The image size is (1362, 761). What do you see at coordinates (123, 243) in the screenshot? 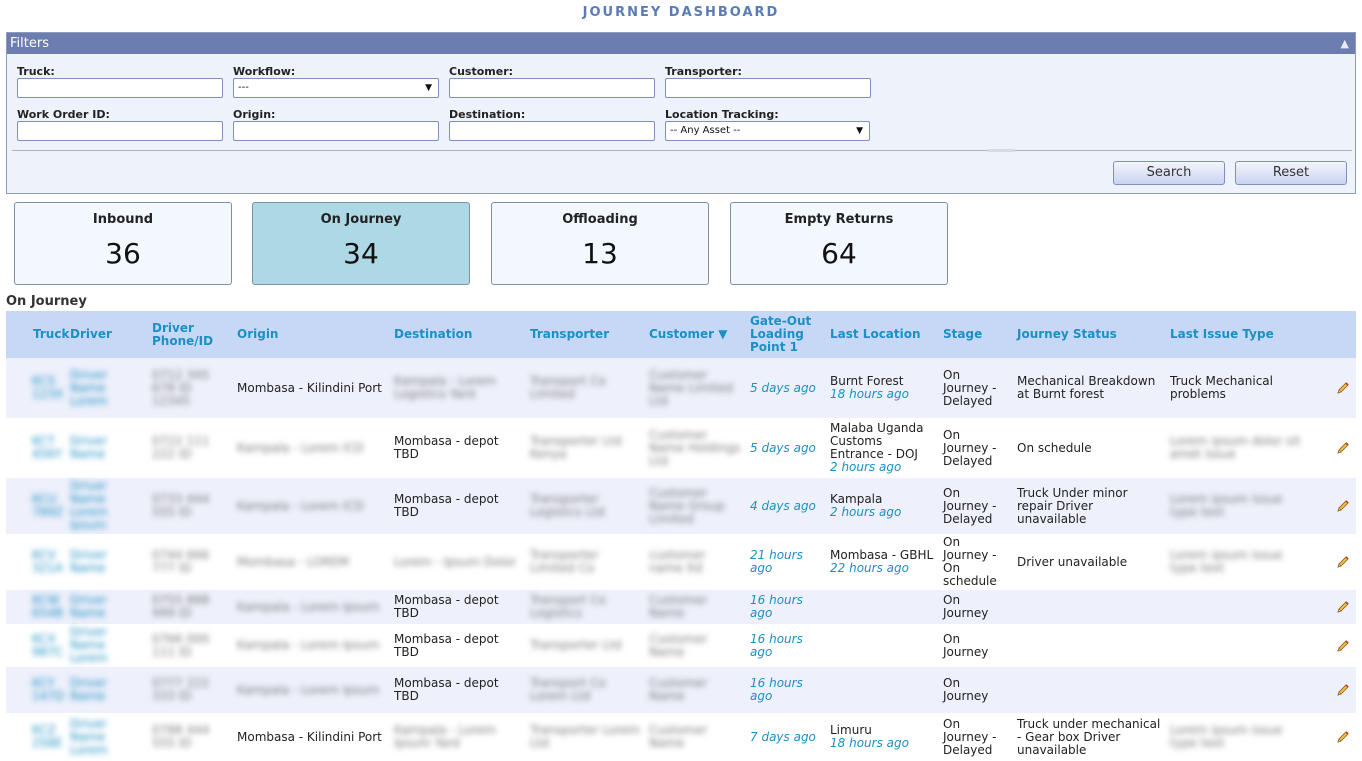
I see `card-inbound: Inbound 36` at bounding box center [123, 243].